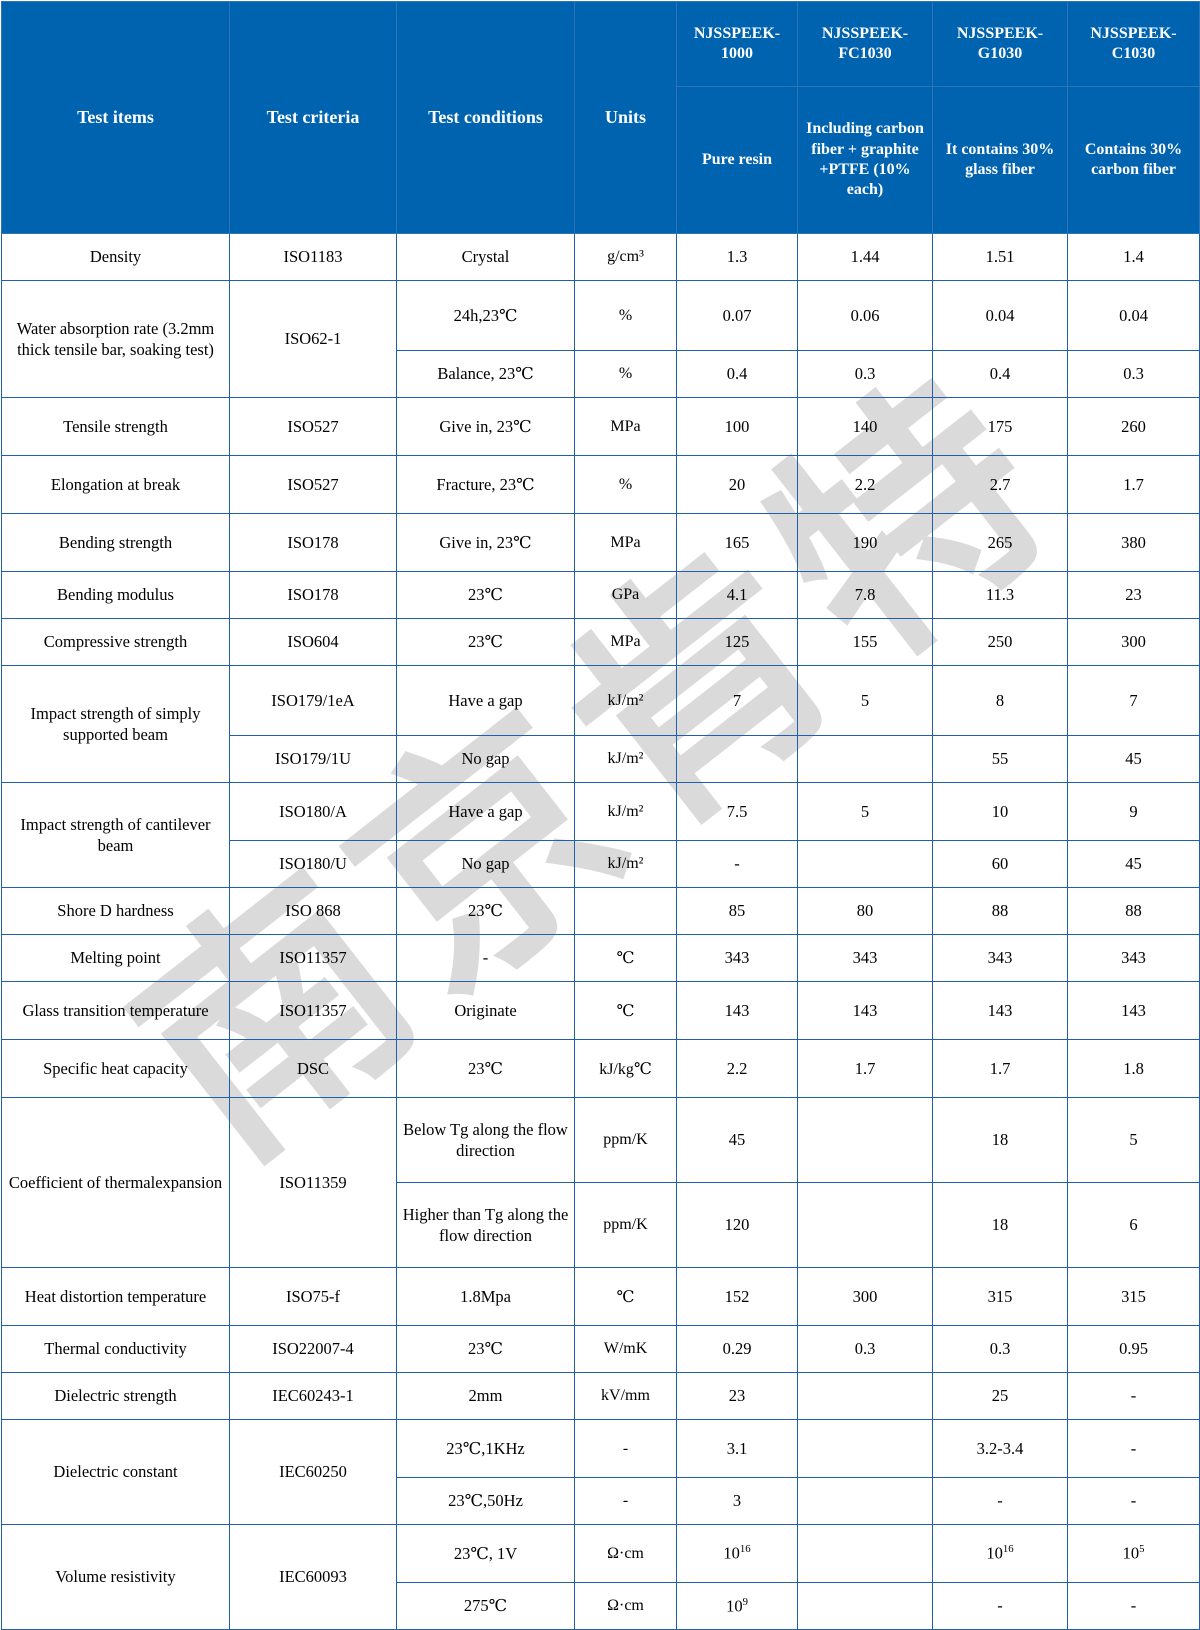 This screenshot has height=1630, width=1200. Describe the element at coordinates (485, 958) in the screenshot. I see `cell-test-condition: -` at that location.